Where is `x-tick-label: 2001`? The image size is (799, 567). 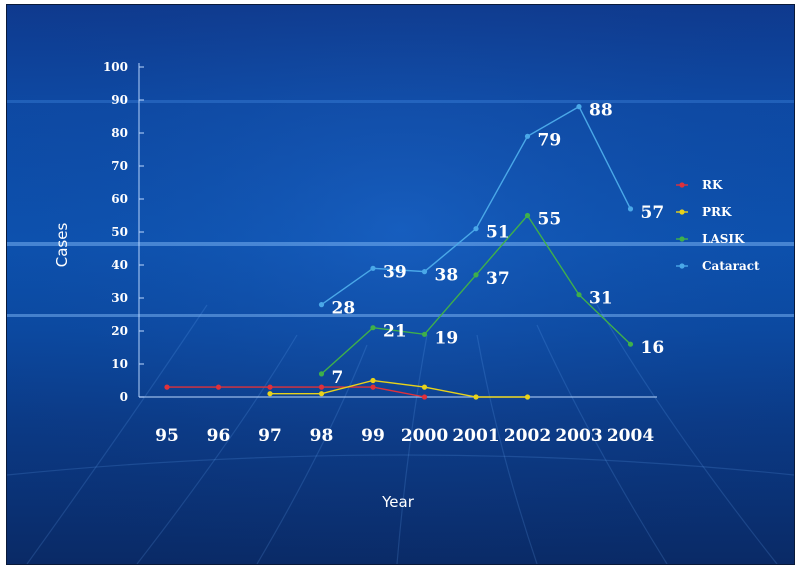 x-tick-label: 2001 is located at coordinates (475, 436).